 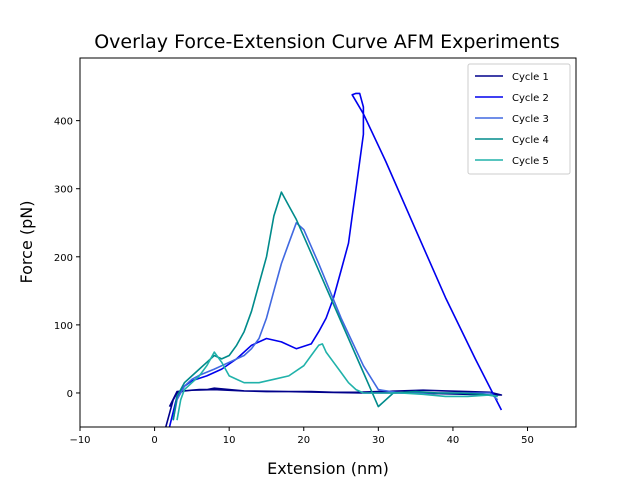 I want to click on y-tick-label: 0, so click(x=70, y=394).